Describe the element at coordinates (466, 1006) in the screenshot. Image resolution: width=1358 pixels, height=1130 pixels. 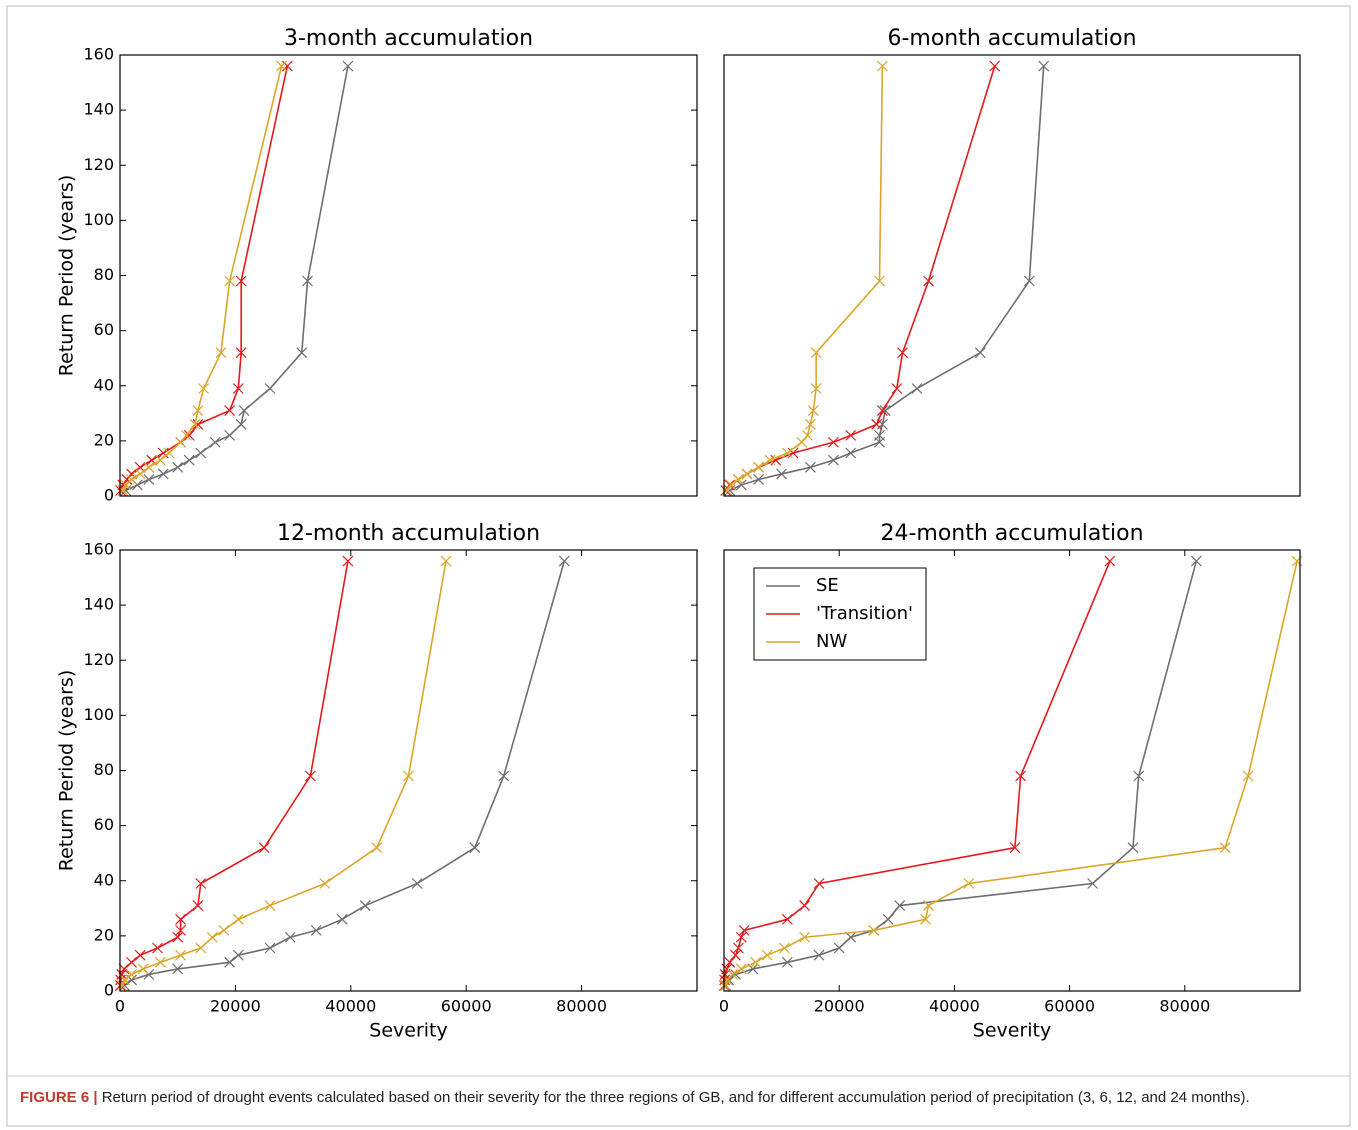
I see `x-tick-label: 60000` at that location.